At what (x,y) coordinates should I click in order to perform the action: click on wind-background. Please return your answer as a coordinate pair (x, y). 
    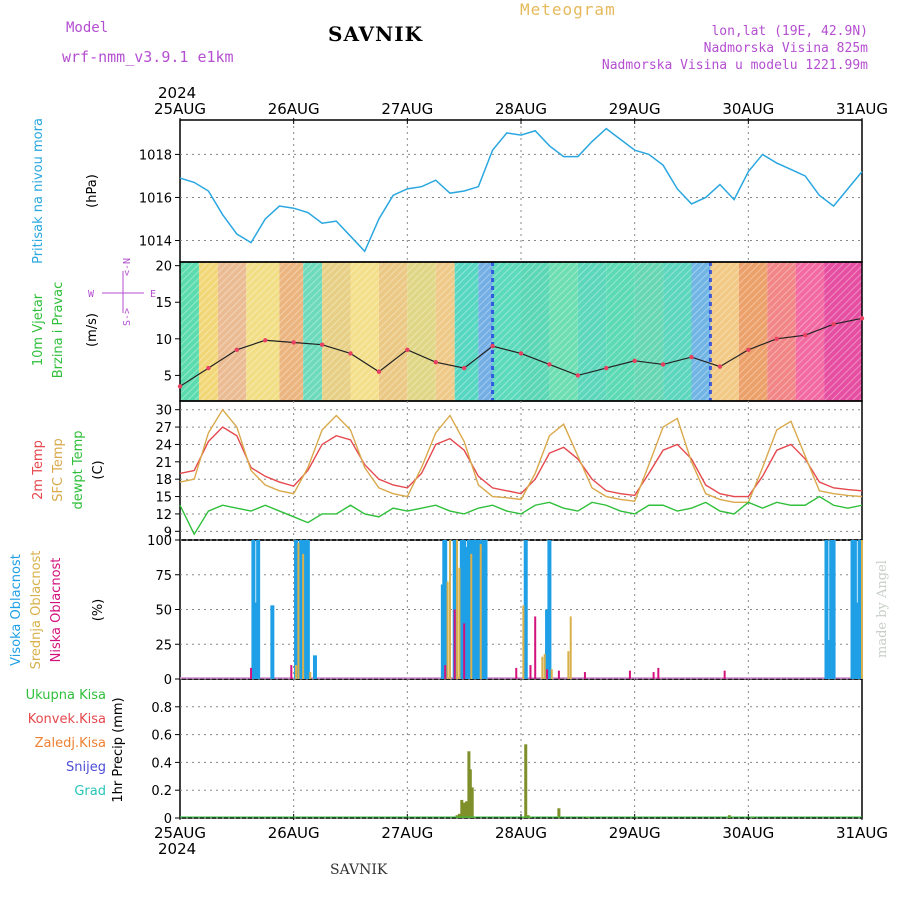
    Looking at the image, I should click on (469, 331).